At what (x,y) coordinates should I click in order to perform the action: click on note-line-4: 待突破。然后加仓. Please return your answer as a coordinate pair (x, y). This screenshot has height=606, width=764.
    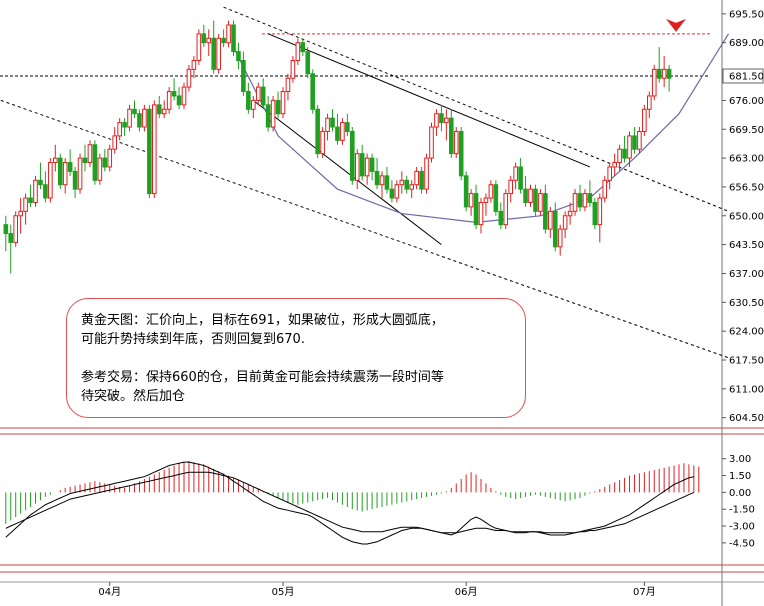
    Looking at the image, I should click on (133, 396).